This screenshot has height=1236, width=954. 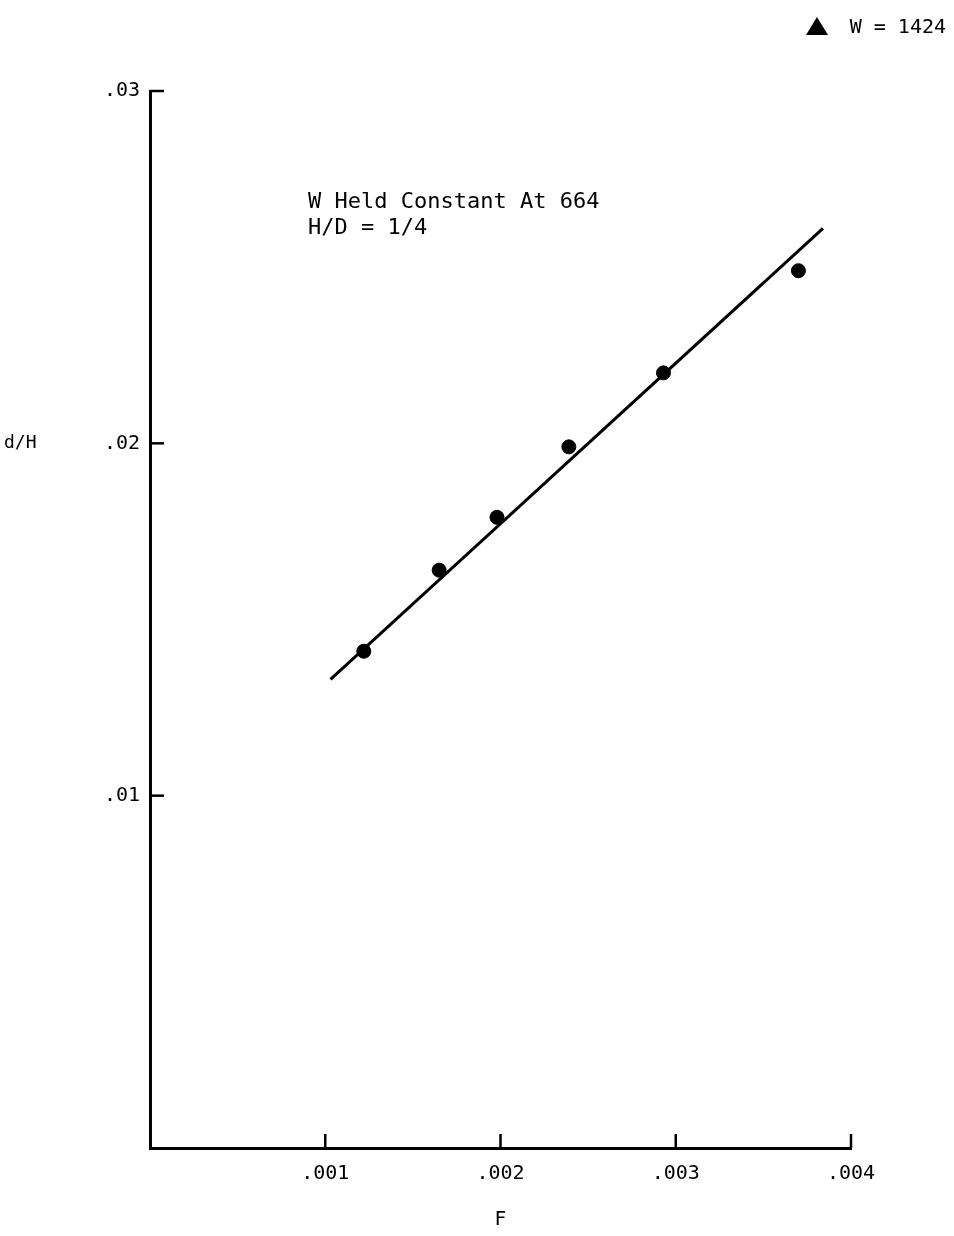 I want to click on y-tick-label: .03, so click(x=121, y=89).